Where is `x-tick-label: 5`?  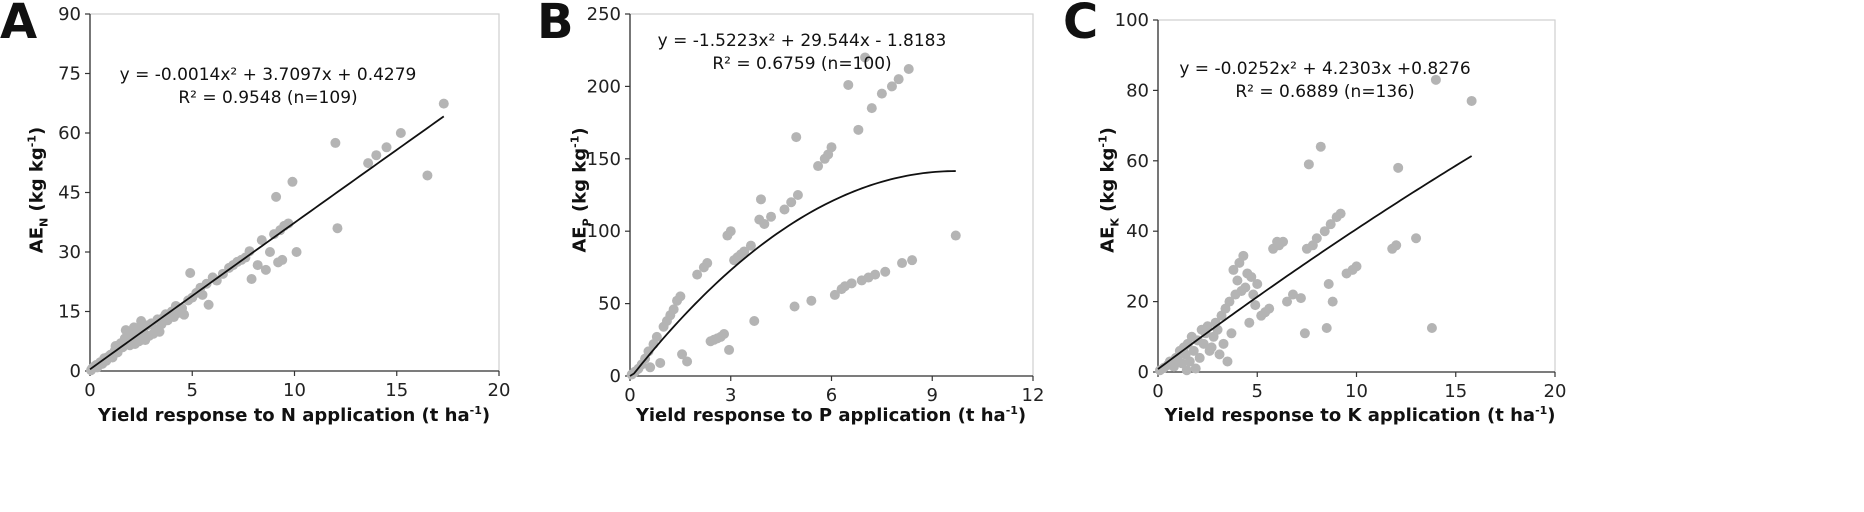
x-tick-label: 5 is located at coordinates (192, 390).